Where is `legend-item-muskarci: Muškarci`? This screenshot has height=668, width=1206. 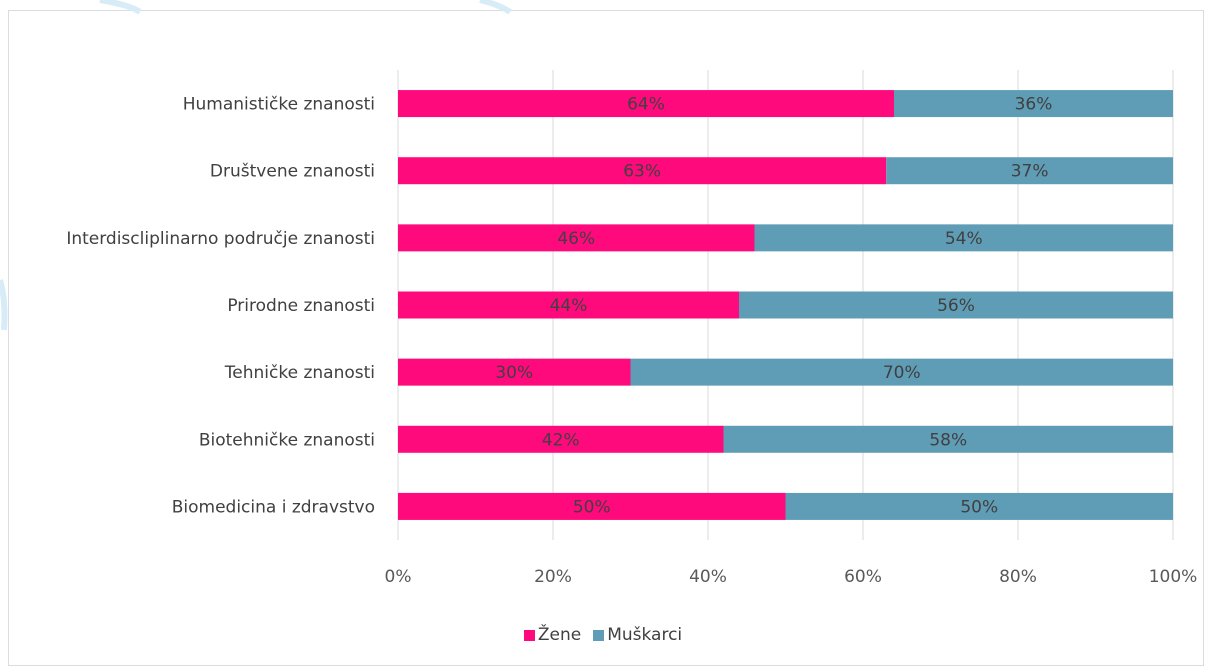 legend-item-muskarci: Muškarci is located at coordinates (637, 635).